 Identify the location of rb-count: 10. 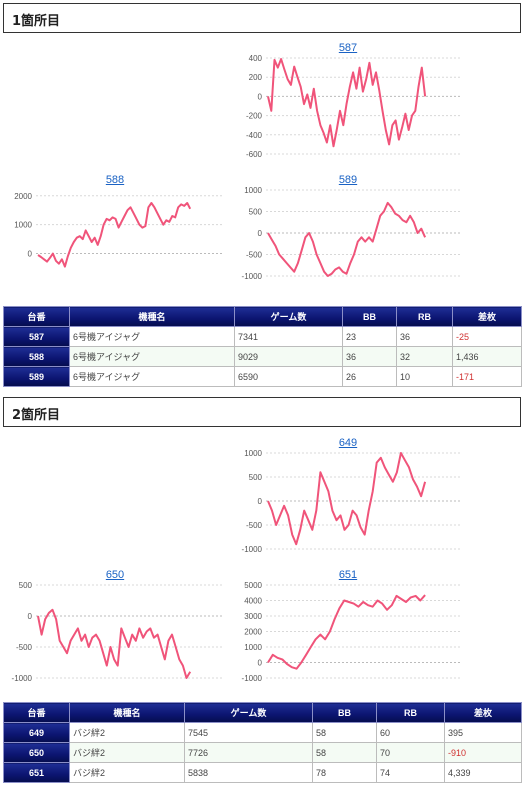
(424, 376).